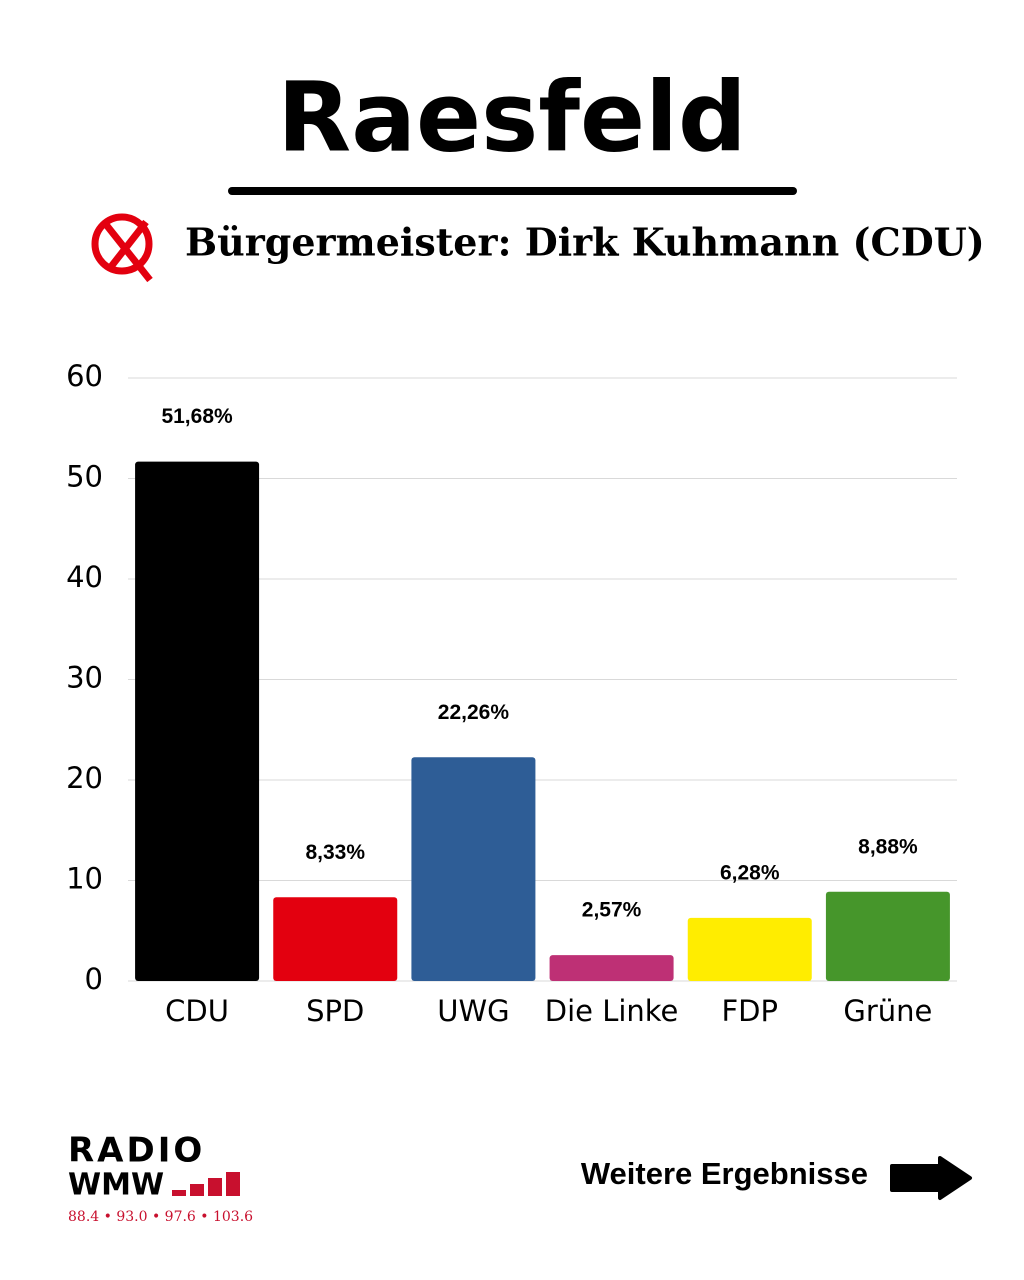  What do you see at coordinates (585, 242) in the screenshot?
I see `chart-subtitle: Bürgermeister: Dirk Kuhmann (CDU)` at bounding box center [585, 242].